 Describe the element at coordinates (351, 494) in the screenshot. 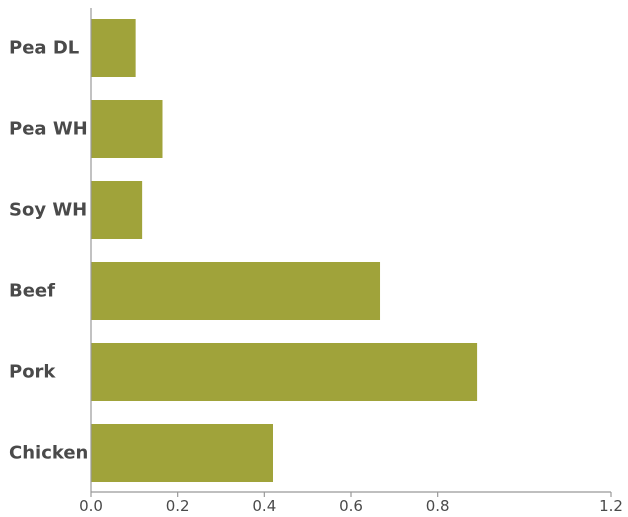

I see `x-tick-marks` at that location.